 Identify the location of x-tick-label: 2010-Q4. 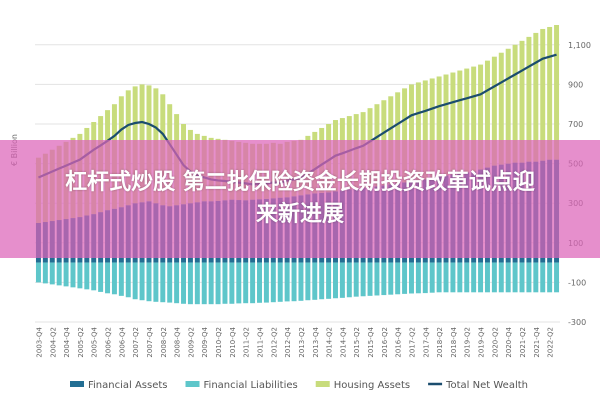
(233, 341).